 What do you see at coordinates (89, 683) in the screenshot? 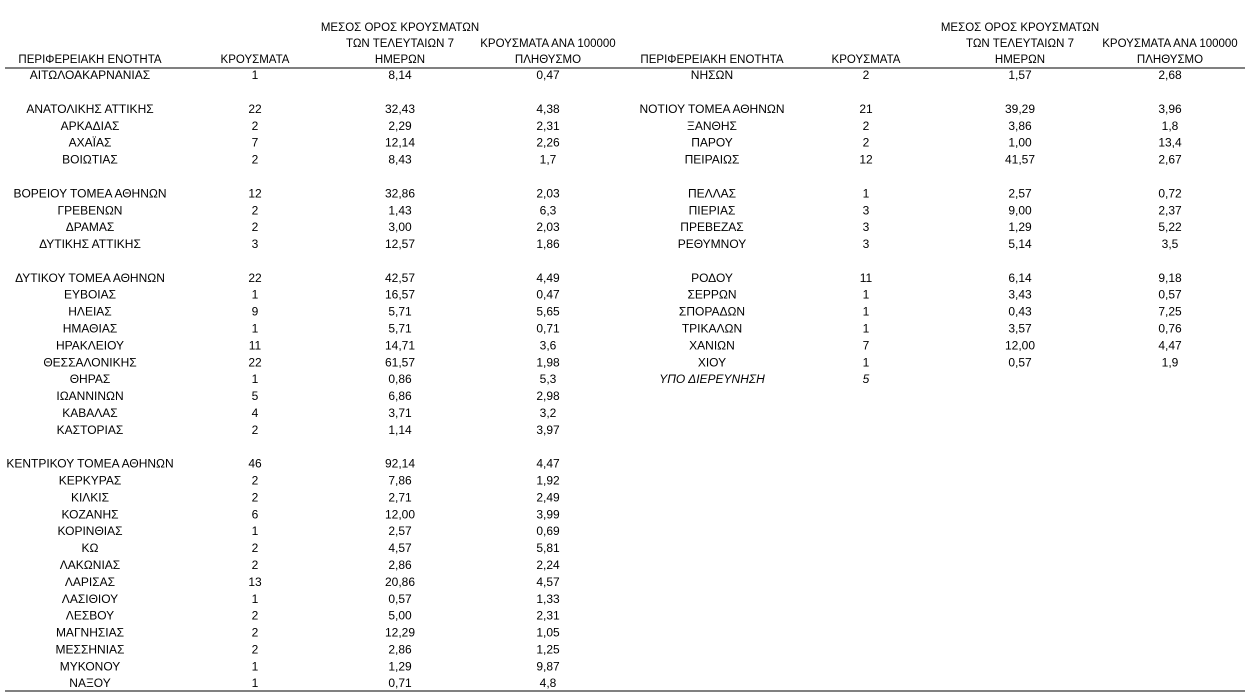
I see `region-name: ΝΑΞΟΥ` at bounding box center [89, 683].